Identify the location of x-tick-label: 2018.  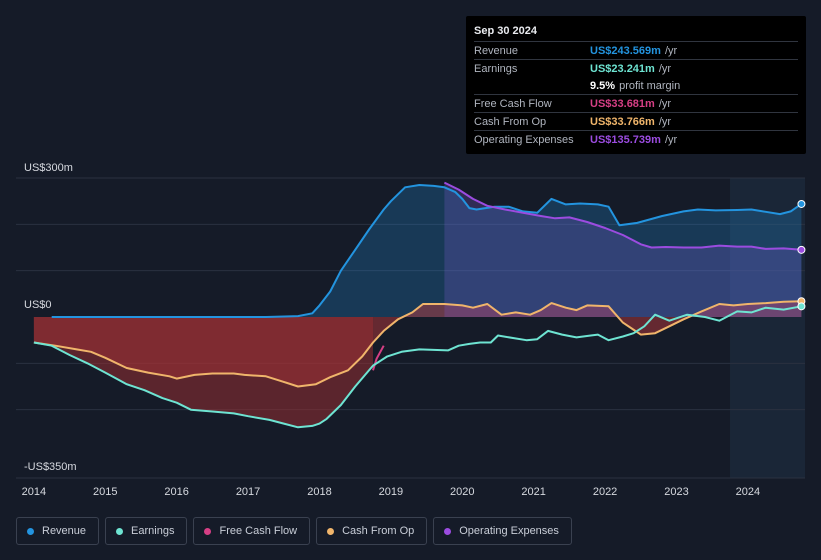
(319, 492).